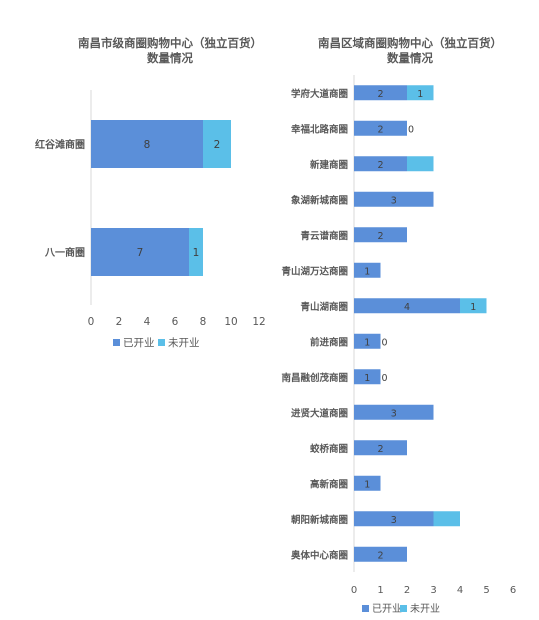  I want to click on right-category-label: 进贤大道商圈, so click(319, 413).